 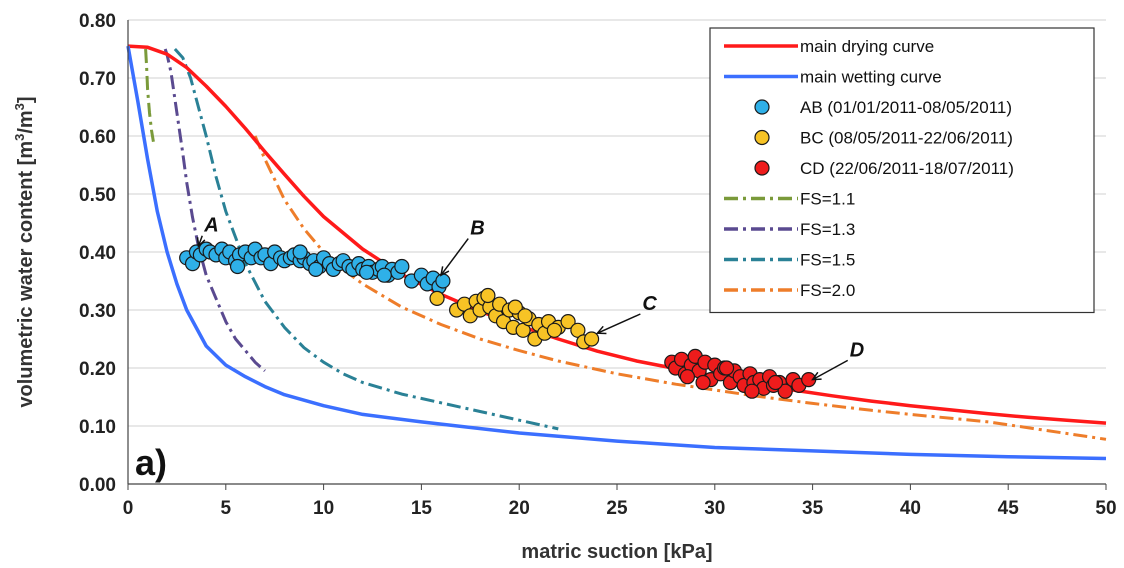 I want to click on y-axis-title: volumetric water content [m3/m3], so click(x=24, y=251).